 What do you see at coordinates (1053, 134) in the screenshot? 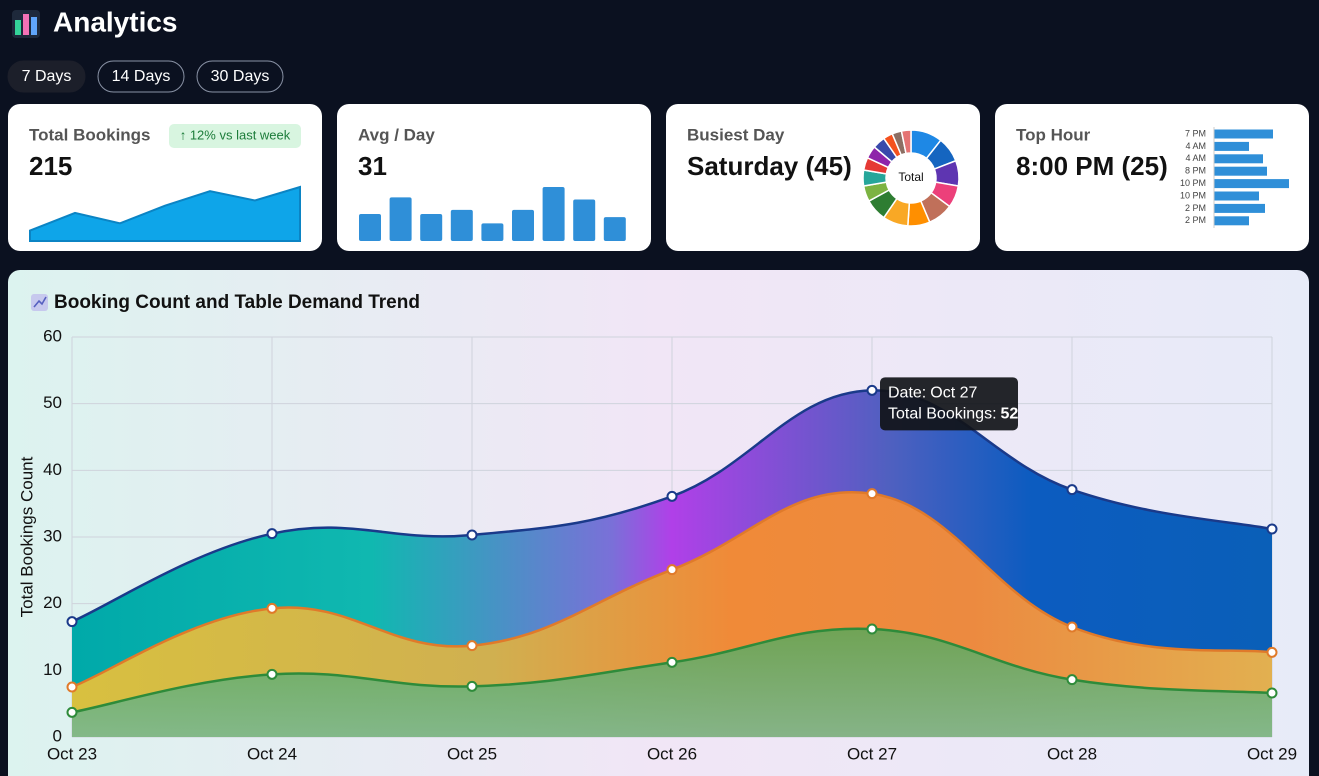
I see `card-title: Top Hour` at bounding box center [1053, 134].